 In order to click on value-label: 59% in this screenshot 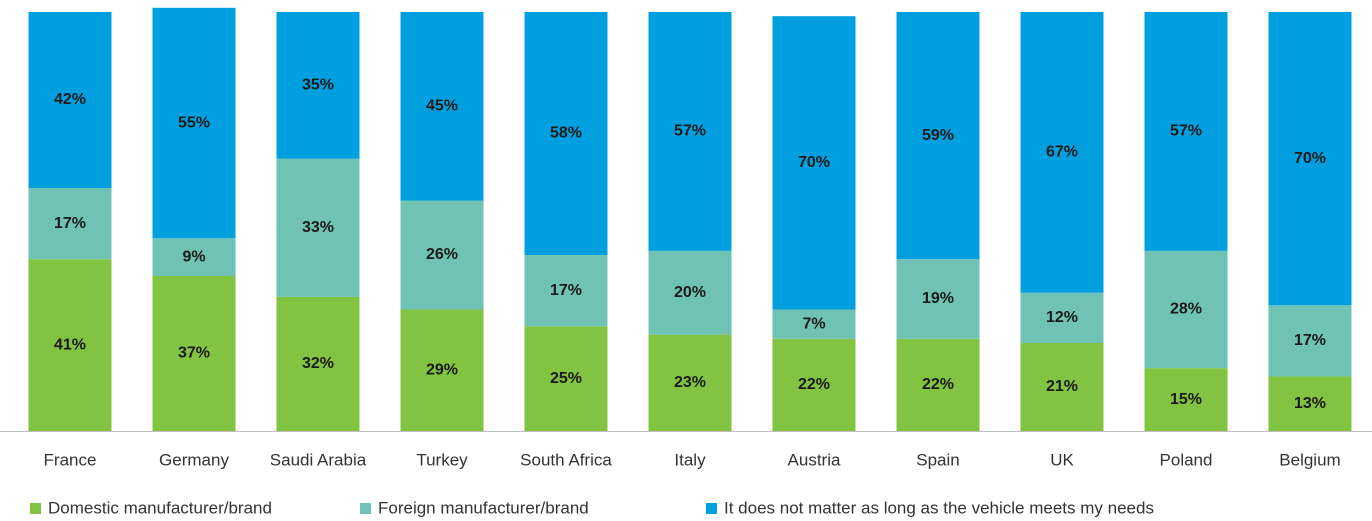, I will do `click(938, 135)`.